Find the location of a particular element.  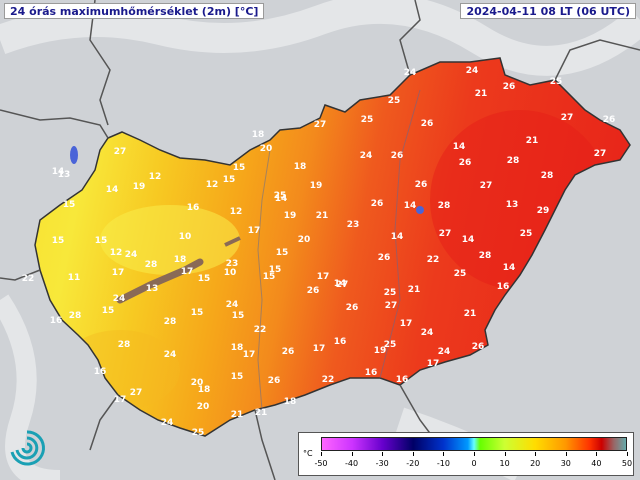

legend-tick-label: -40 is located at coordinates (352, 463).